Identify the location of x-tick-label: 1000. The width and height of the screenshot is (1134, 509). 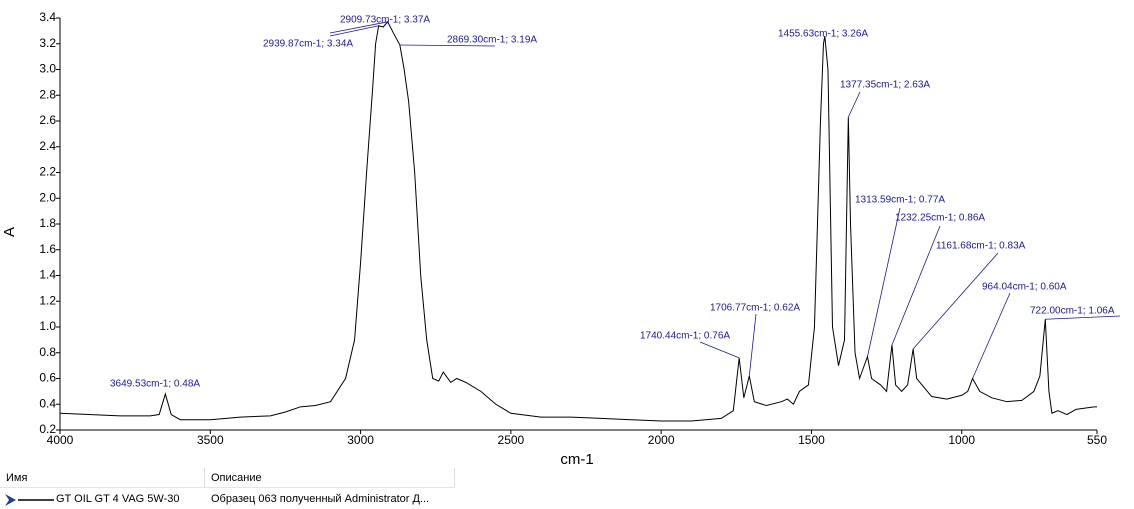
(961, 440).